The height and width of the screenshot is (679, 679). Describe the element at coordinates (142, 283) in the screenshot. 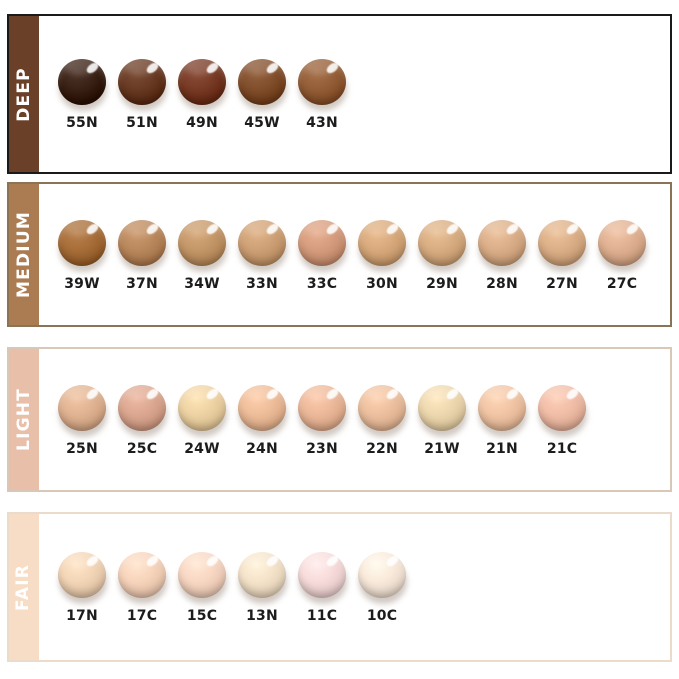

I see `swatch-code-label: 37N` at that location.